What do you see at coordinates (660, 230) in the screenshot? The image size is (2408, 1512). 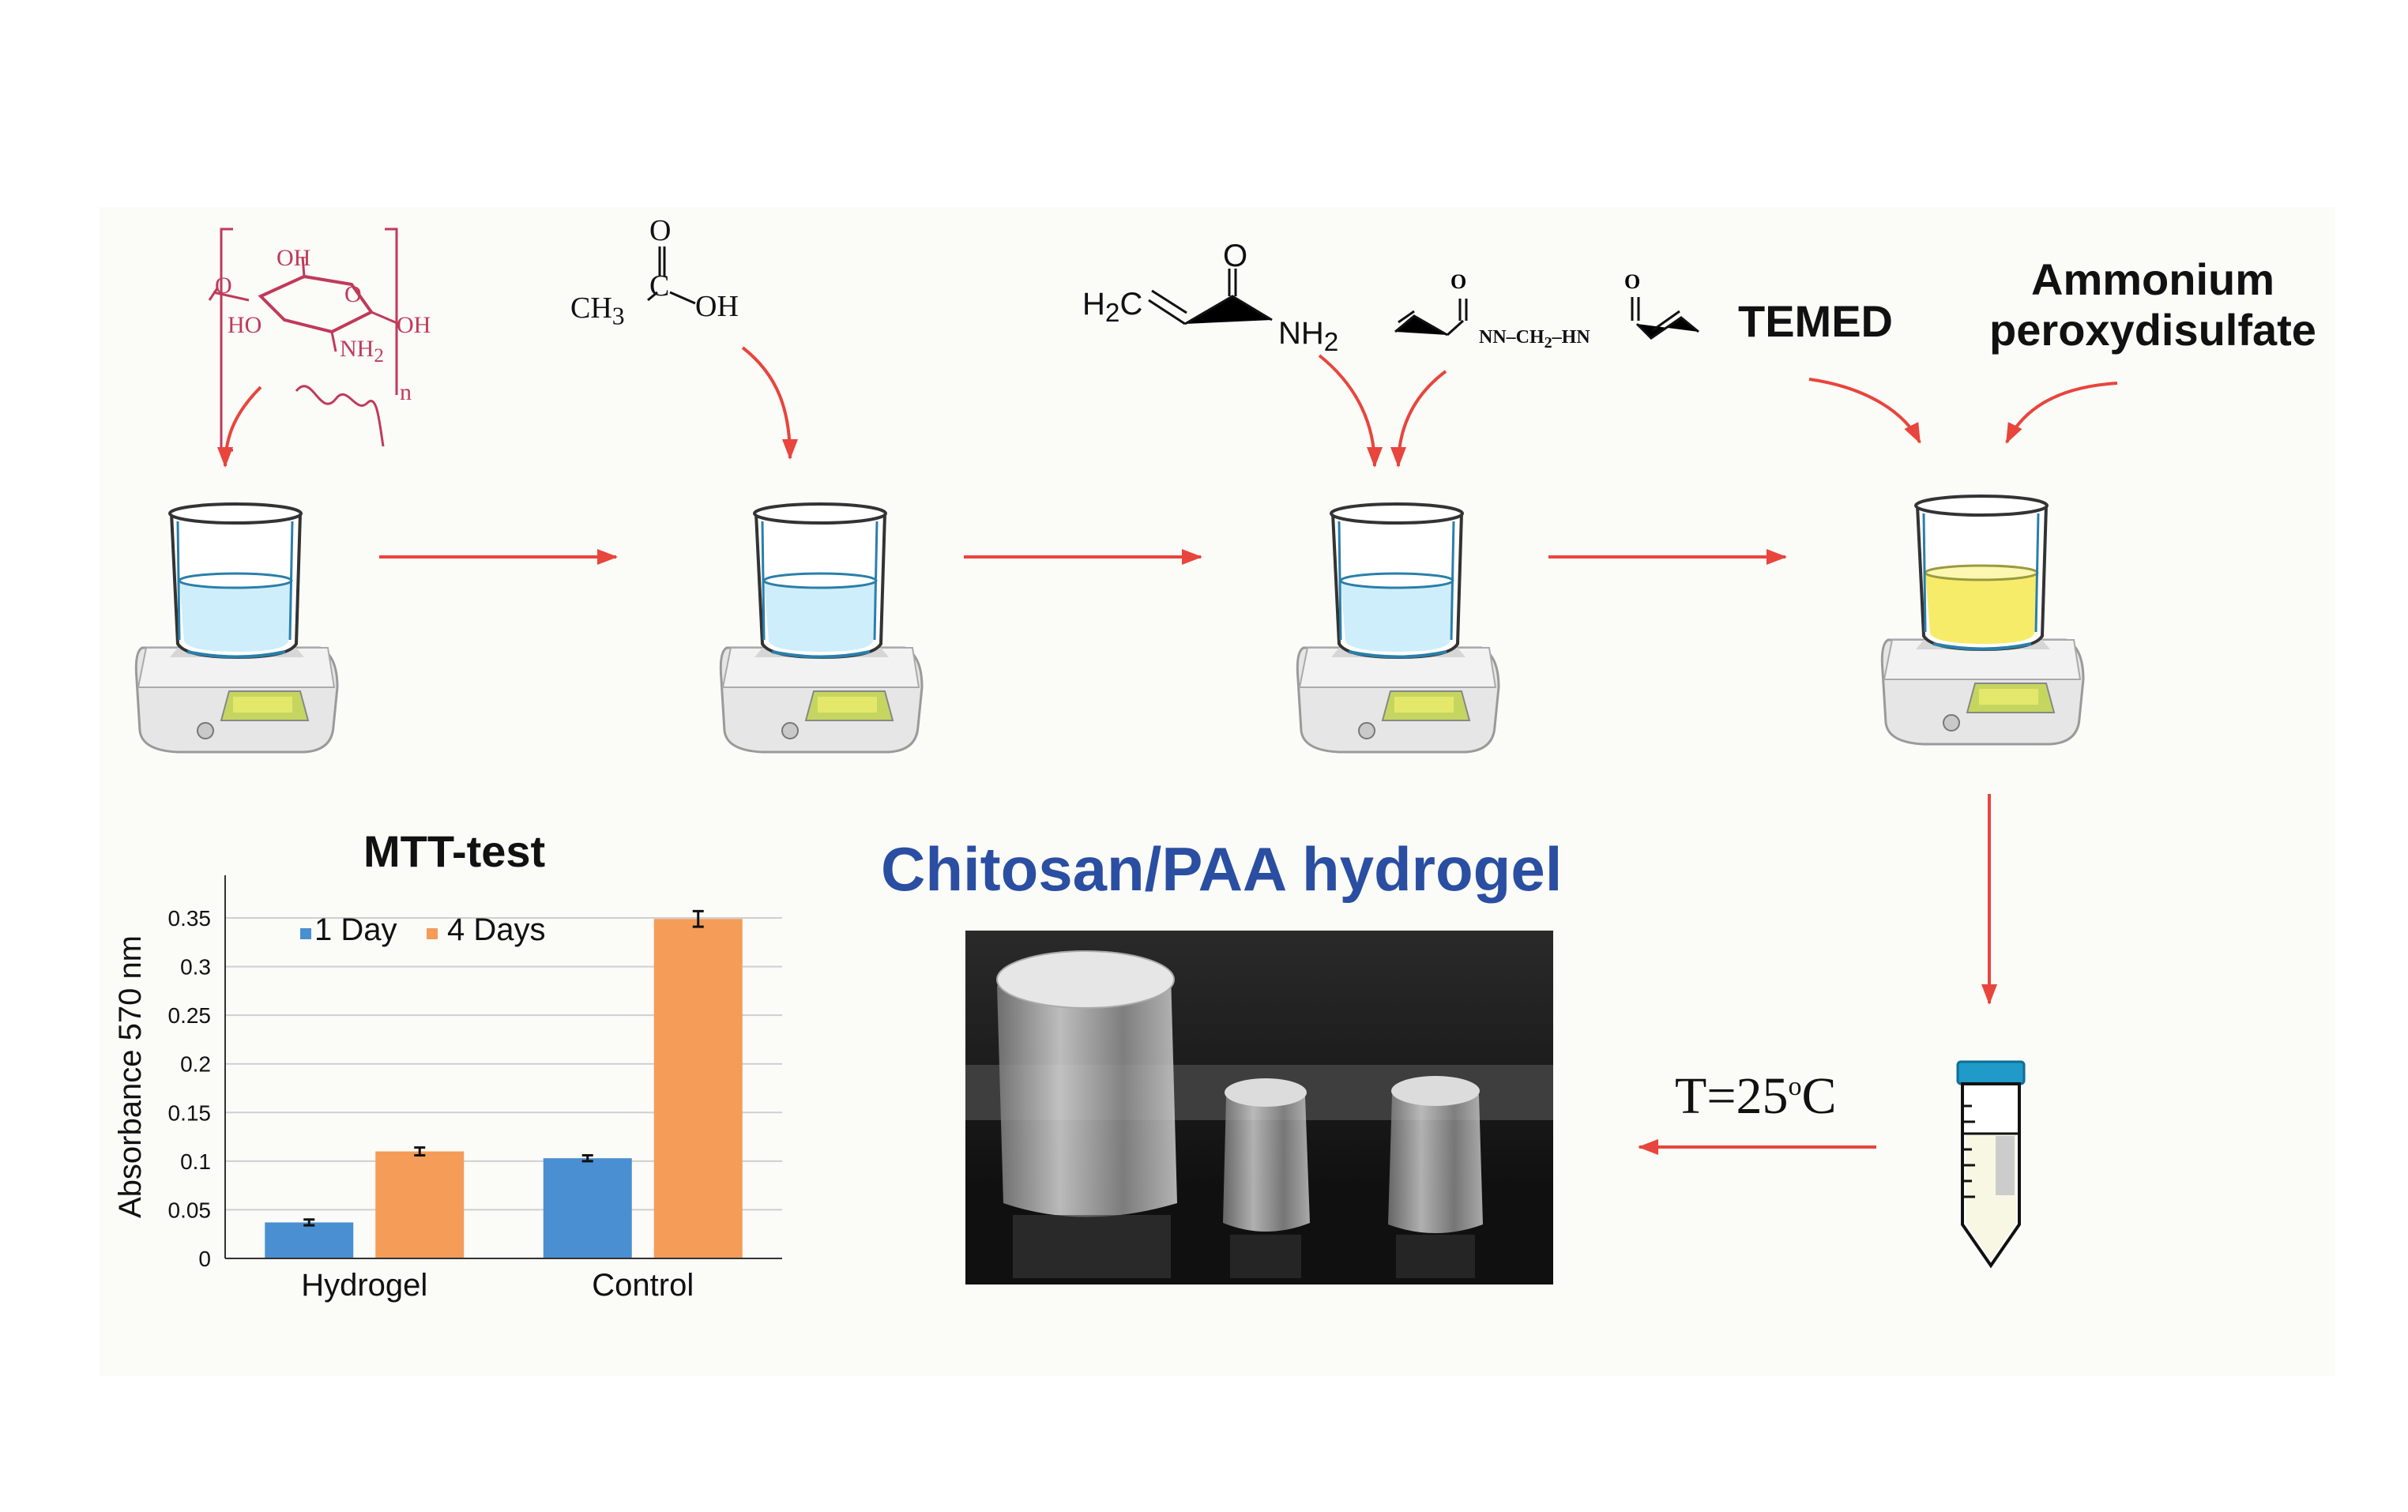 I see `acetic-acid-o: O` at bounding box center [660, 230].